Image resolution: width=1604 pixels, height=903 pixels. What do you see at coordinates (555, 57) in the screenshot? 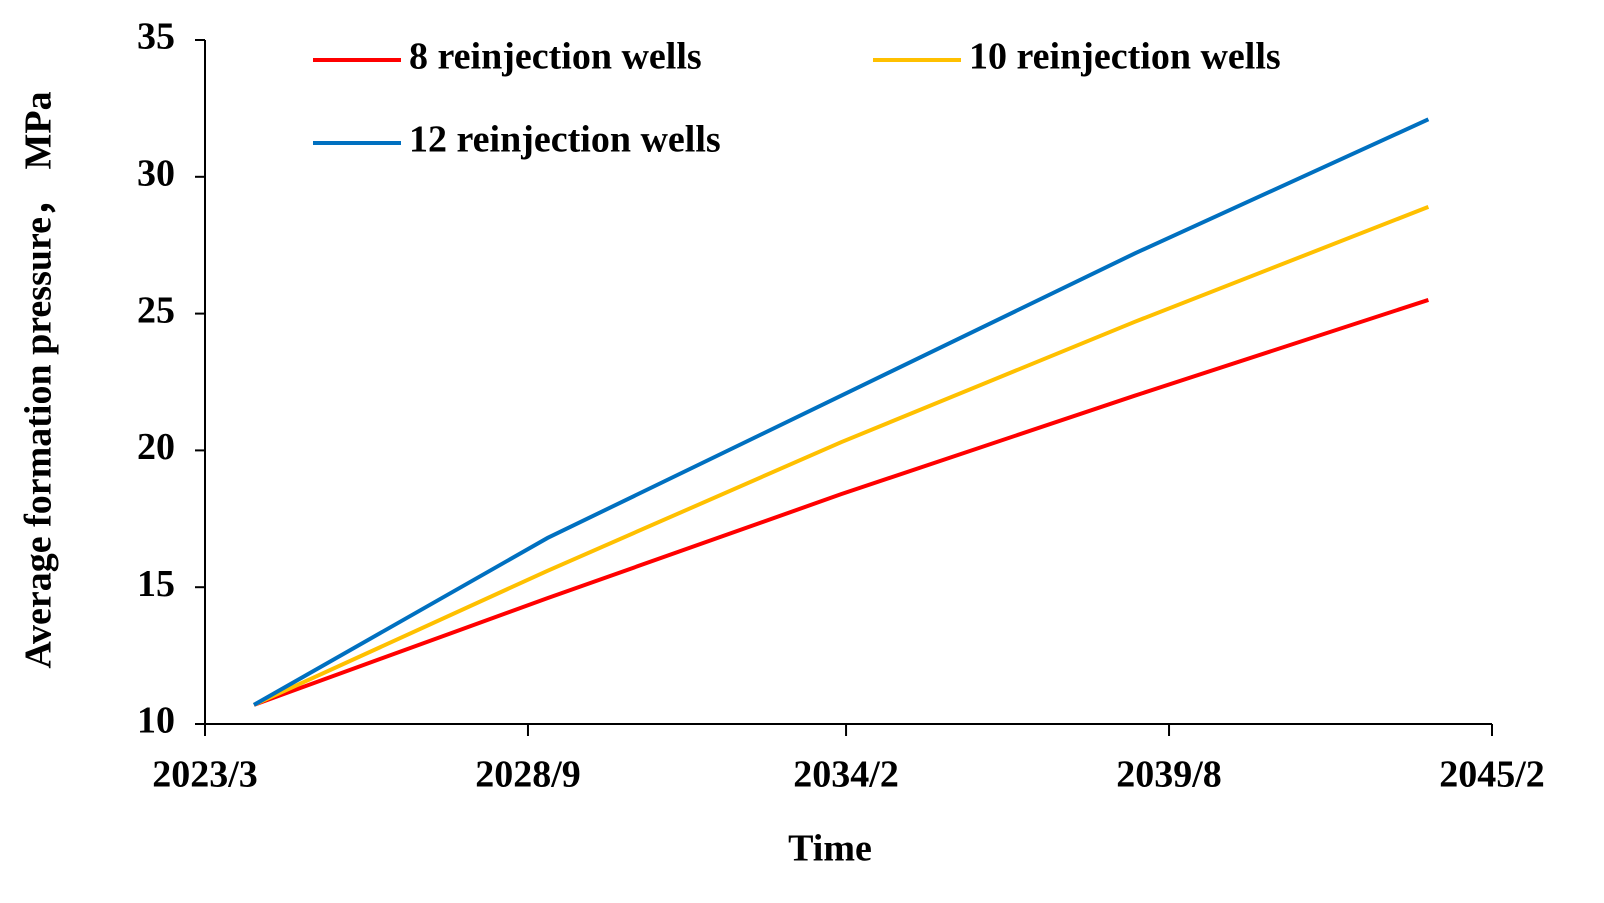
I see `legend-label: 8 reinjection wells` at bounding box center [555, 57].